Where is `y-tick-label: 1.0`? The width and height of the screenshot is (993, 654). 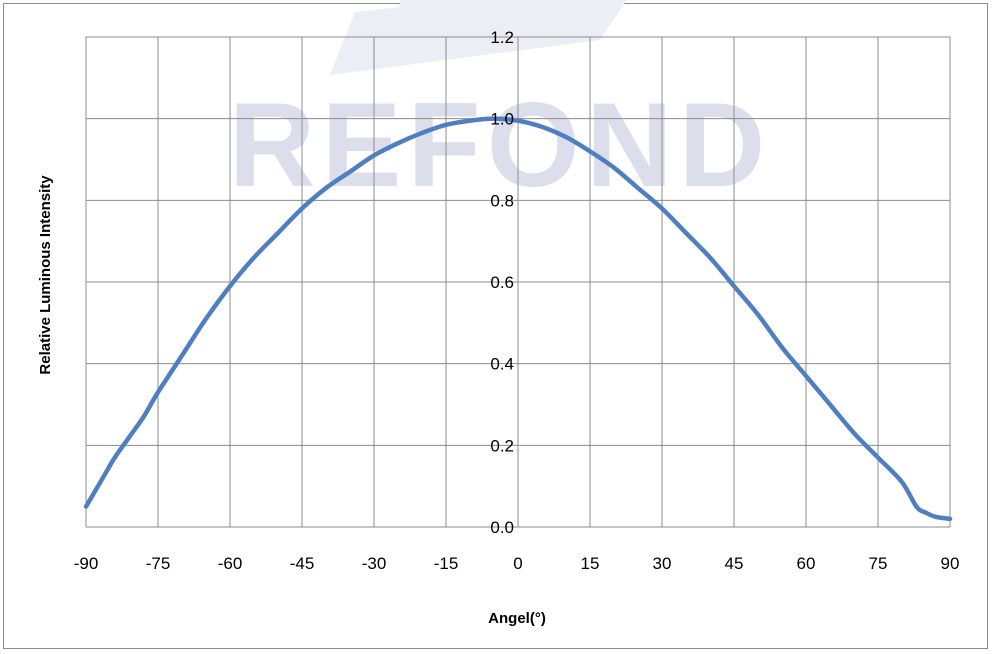
y-tick-label: 1.0 is located at coordinates (502, 119).